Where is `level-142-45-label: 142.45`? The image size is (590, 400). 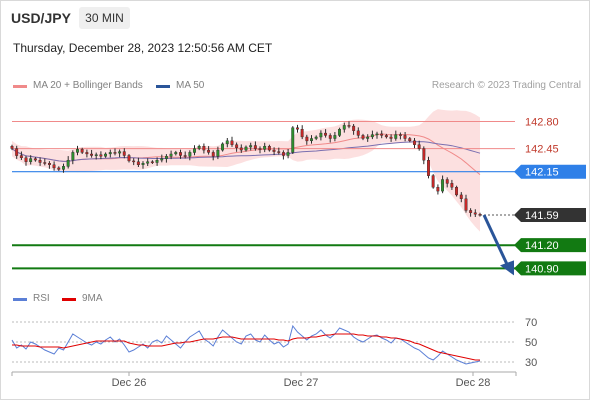
level-142-45-label: 142.45 is located at coordinates (542, 150).